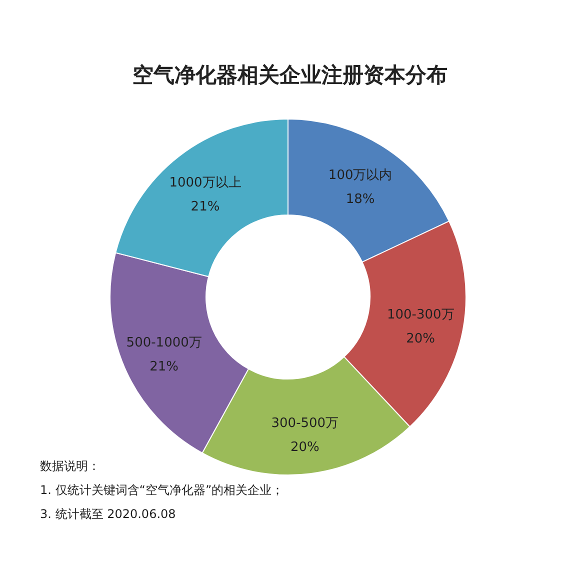 The height and width of the screenshot is (569, 580). What do you see at coordinates (420, 314) in the screenshot?
I see `slice-label: 100-300万` at bounding box center [420, 314].